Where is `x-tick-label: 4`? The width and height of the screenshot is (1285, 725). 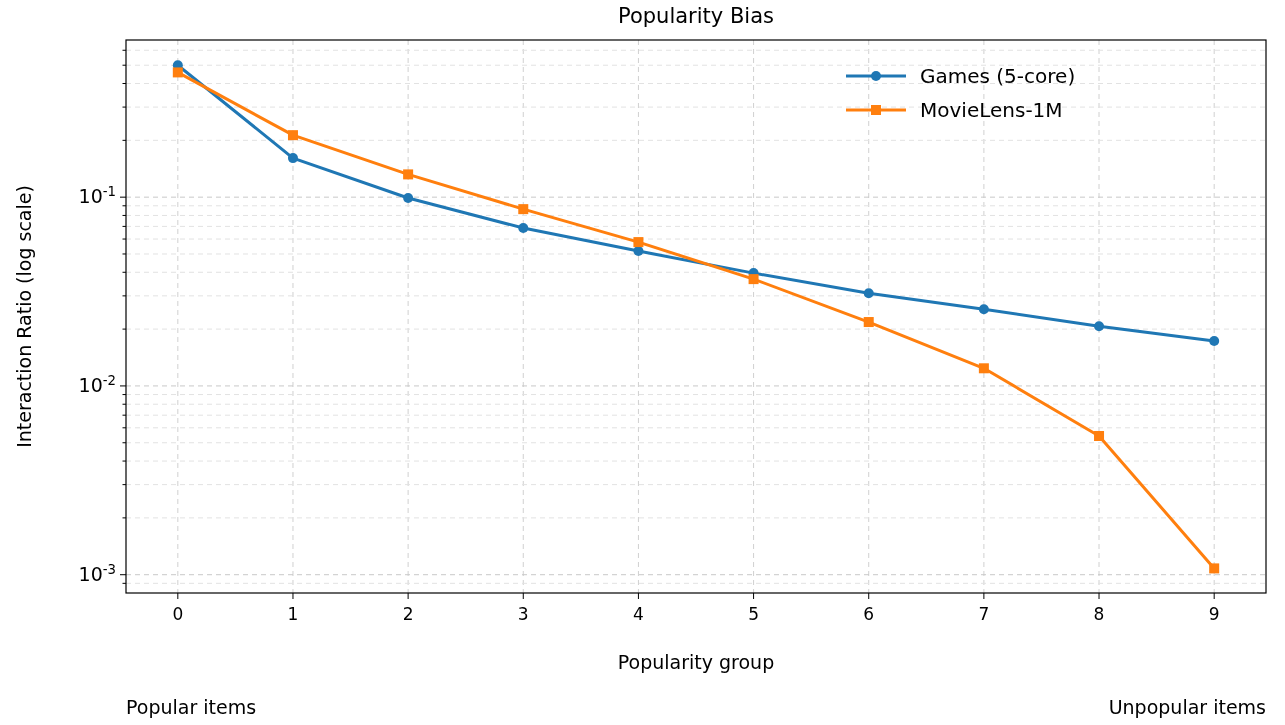 x-tick-label: 4 is located at coordinates (638, 614).